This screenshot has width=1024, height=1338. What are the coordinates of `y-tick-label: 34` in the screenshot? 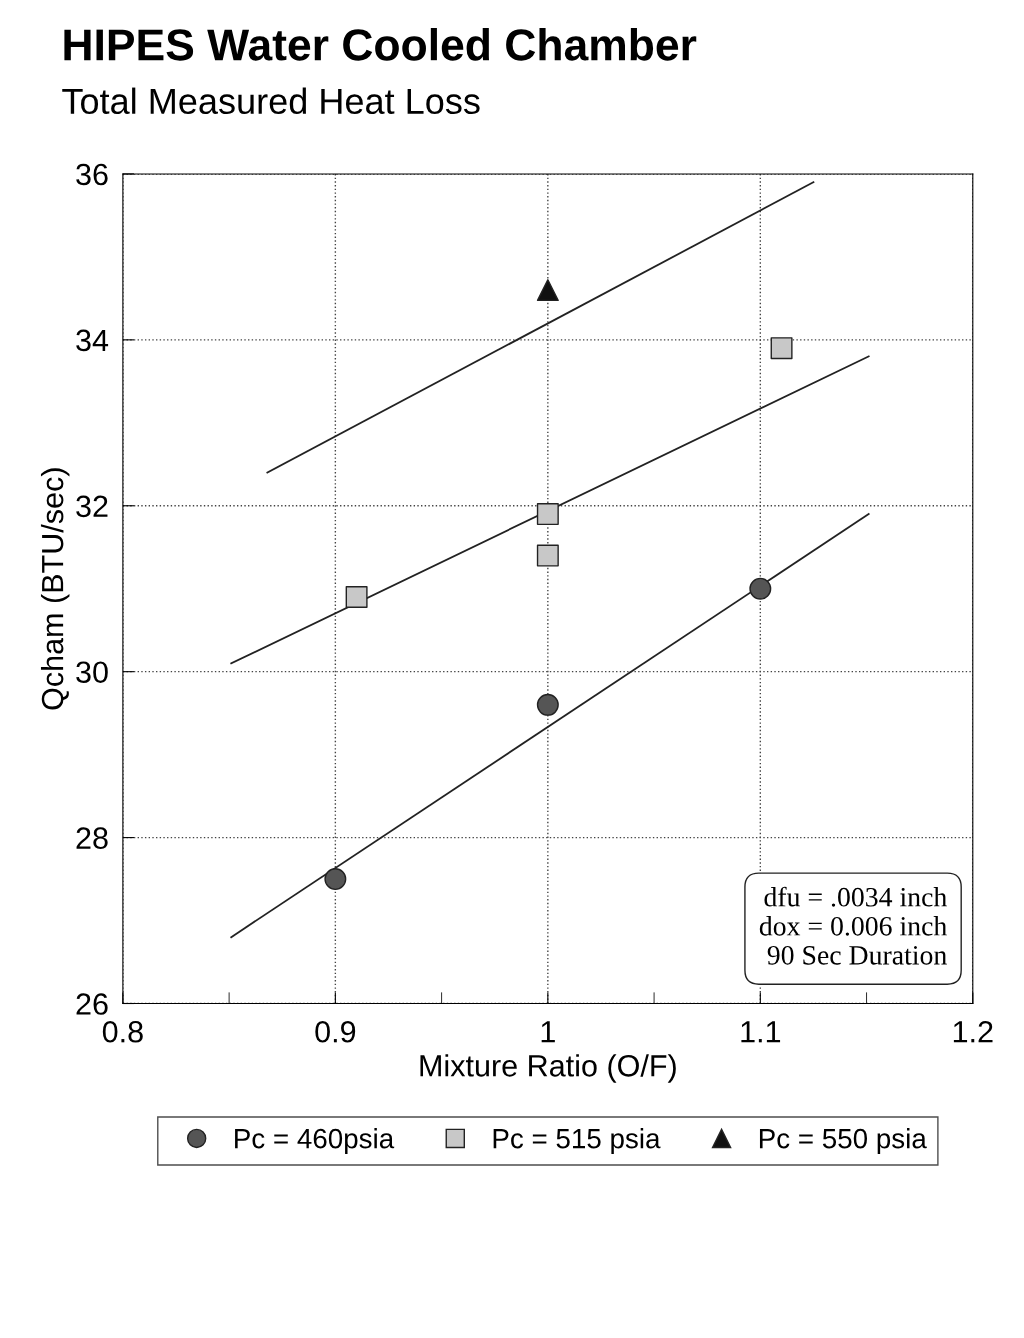 It's located at (92, 340).